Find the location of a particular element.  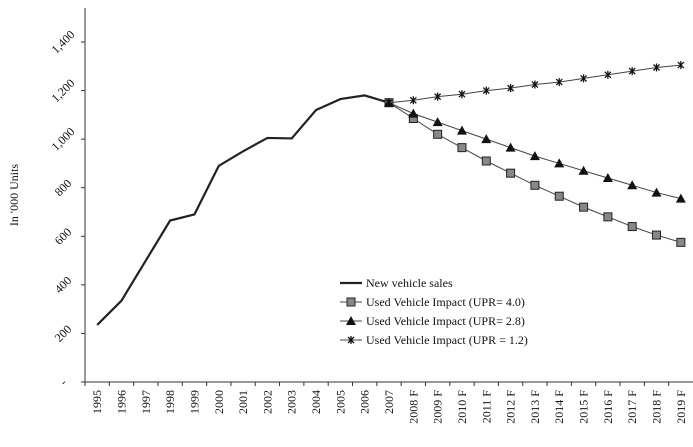

x-tick-label: 2014 F is located at coordinates (559, 407).